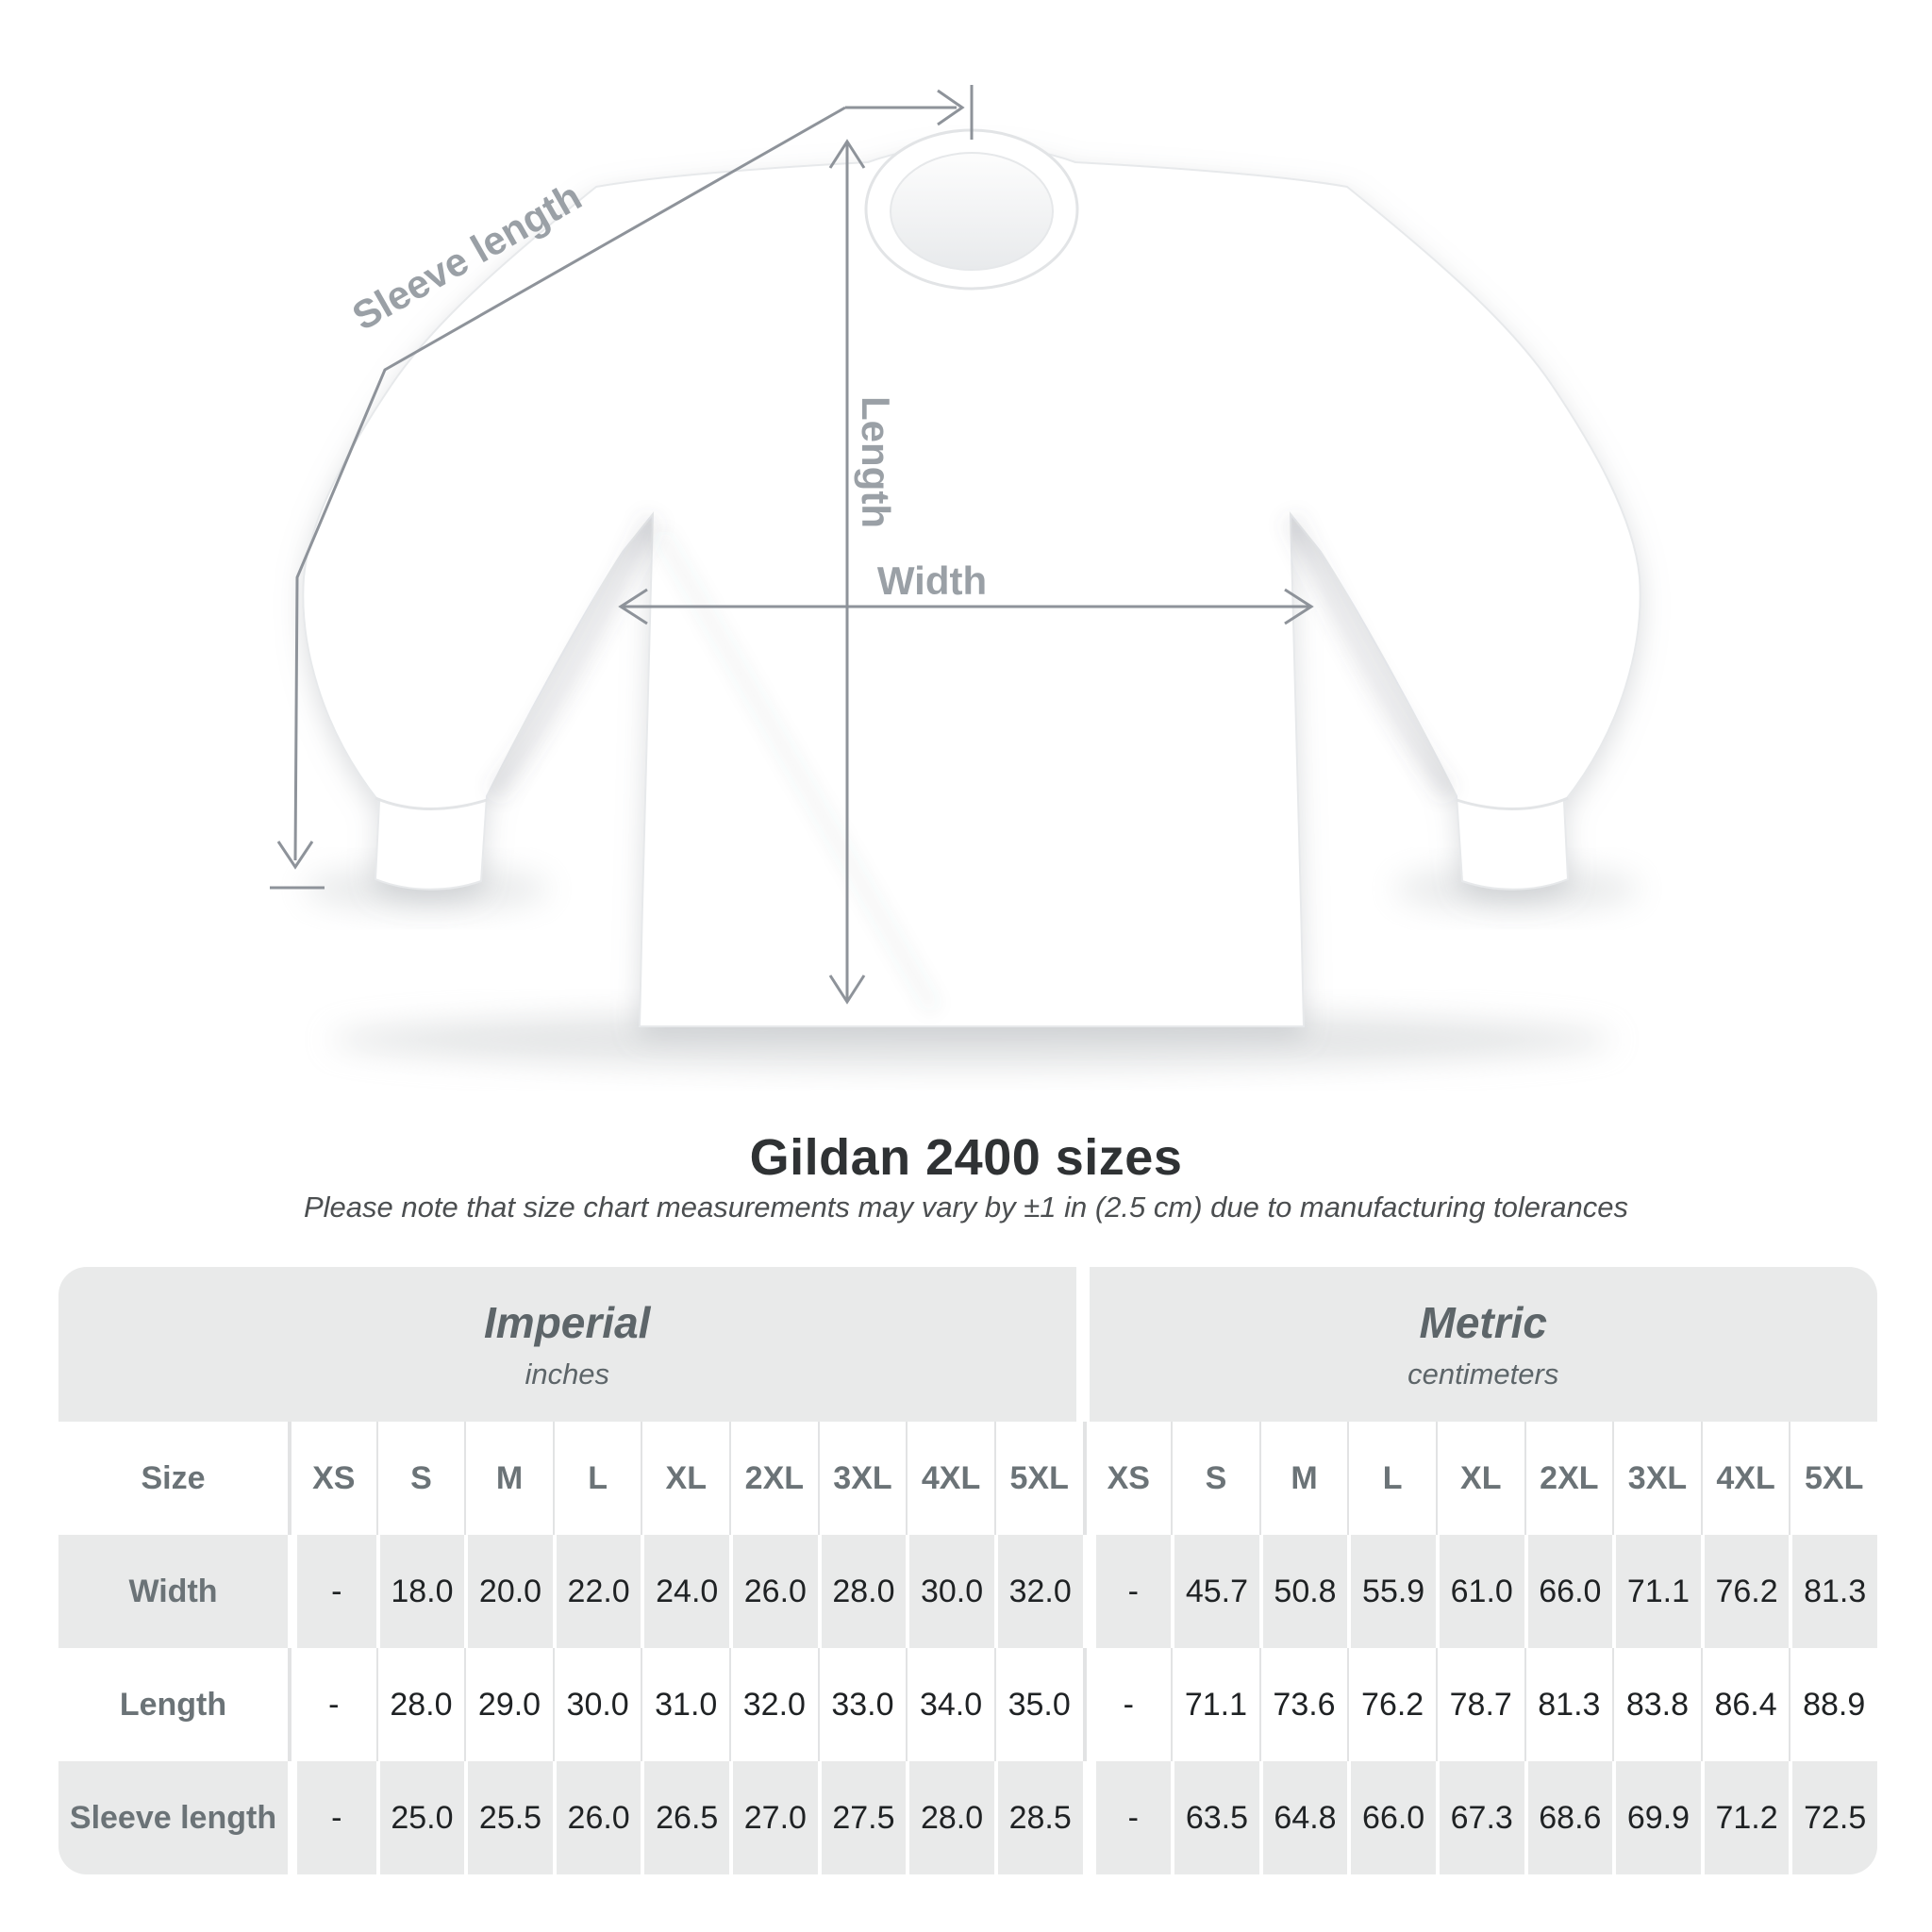 This screenshot has width=1932, height=1932. I want to click on metric-section-header: Metric centimeters, so click(1483, 1344).